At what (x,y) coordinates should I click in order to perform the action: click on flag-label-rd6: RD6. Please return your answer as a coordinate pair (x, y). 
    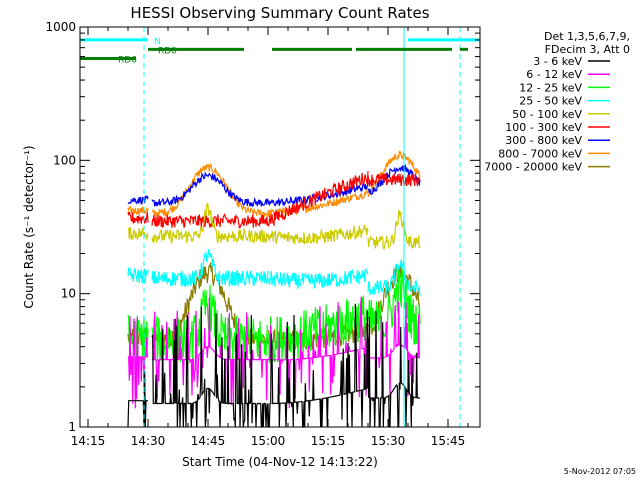
    Looking at the image, I should click on (127, 61).